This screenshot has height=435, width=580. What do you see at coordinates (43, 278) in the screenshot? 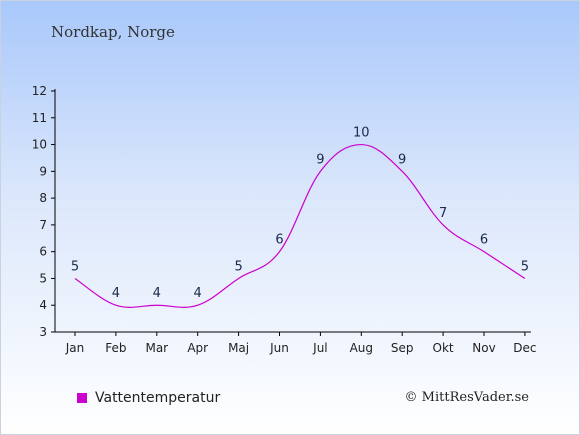
I see `y-tick-label: 5` at bounding box center [43, 278].